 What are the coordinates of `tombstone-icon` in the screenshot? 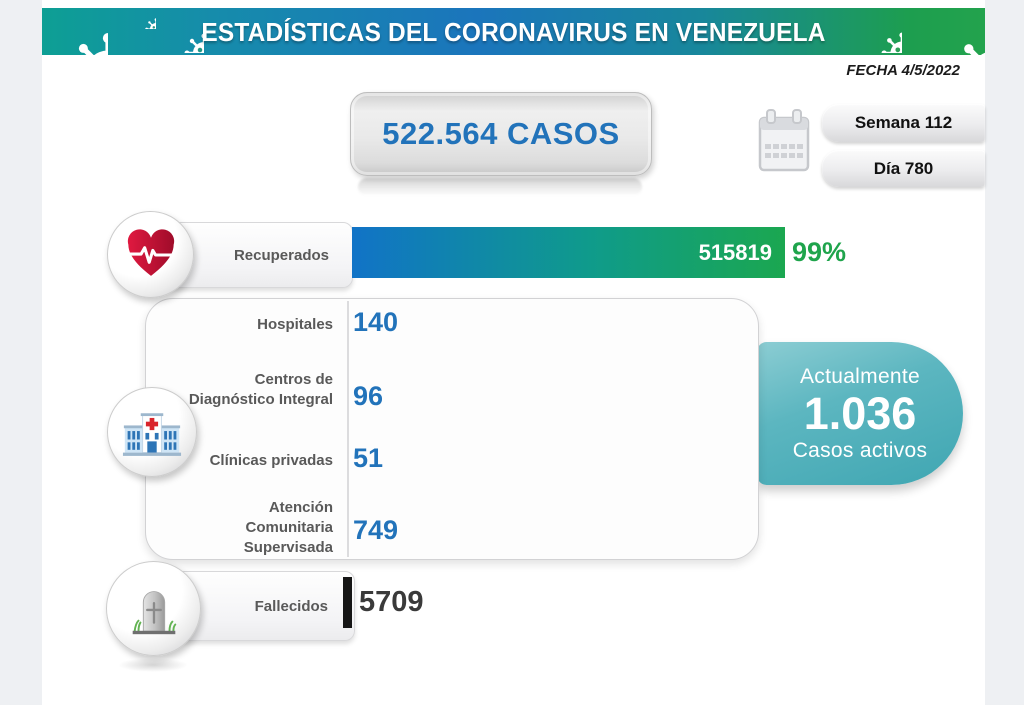 It's located at (154, 612).